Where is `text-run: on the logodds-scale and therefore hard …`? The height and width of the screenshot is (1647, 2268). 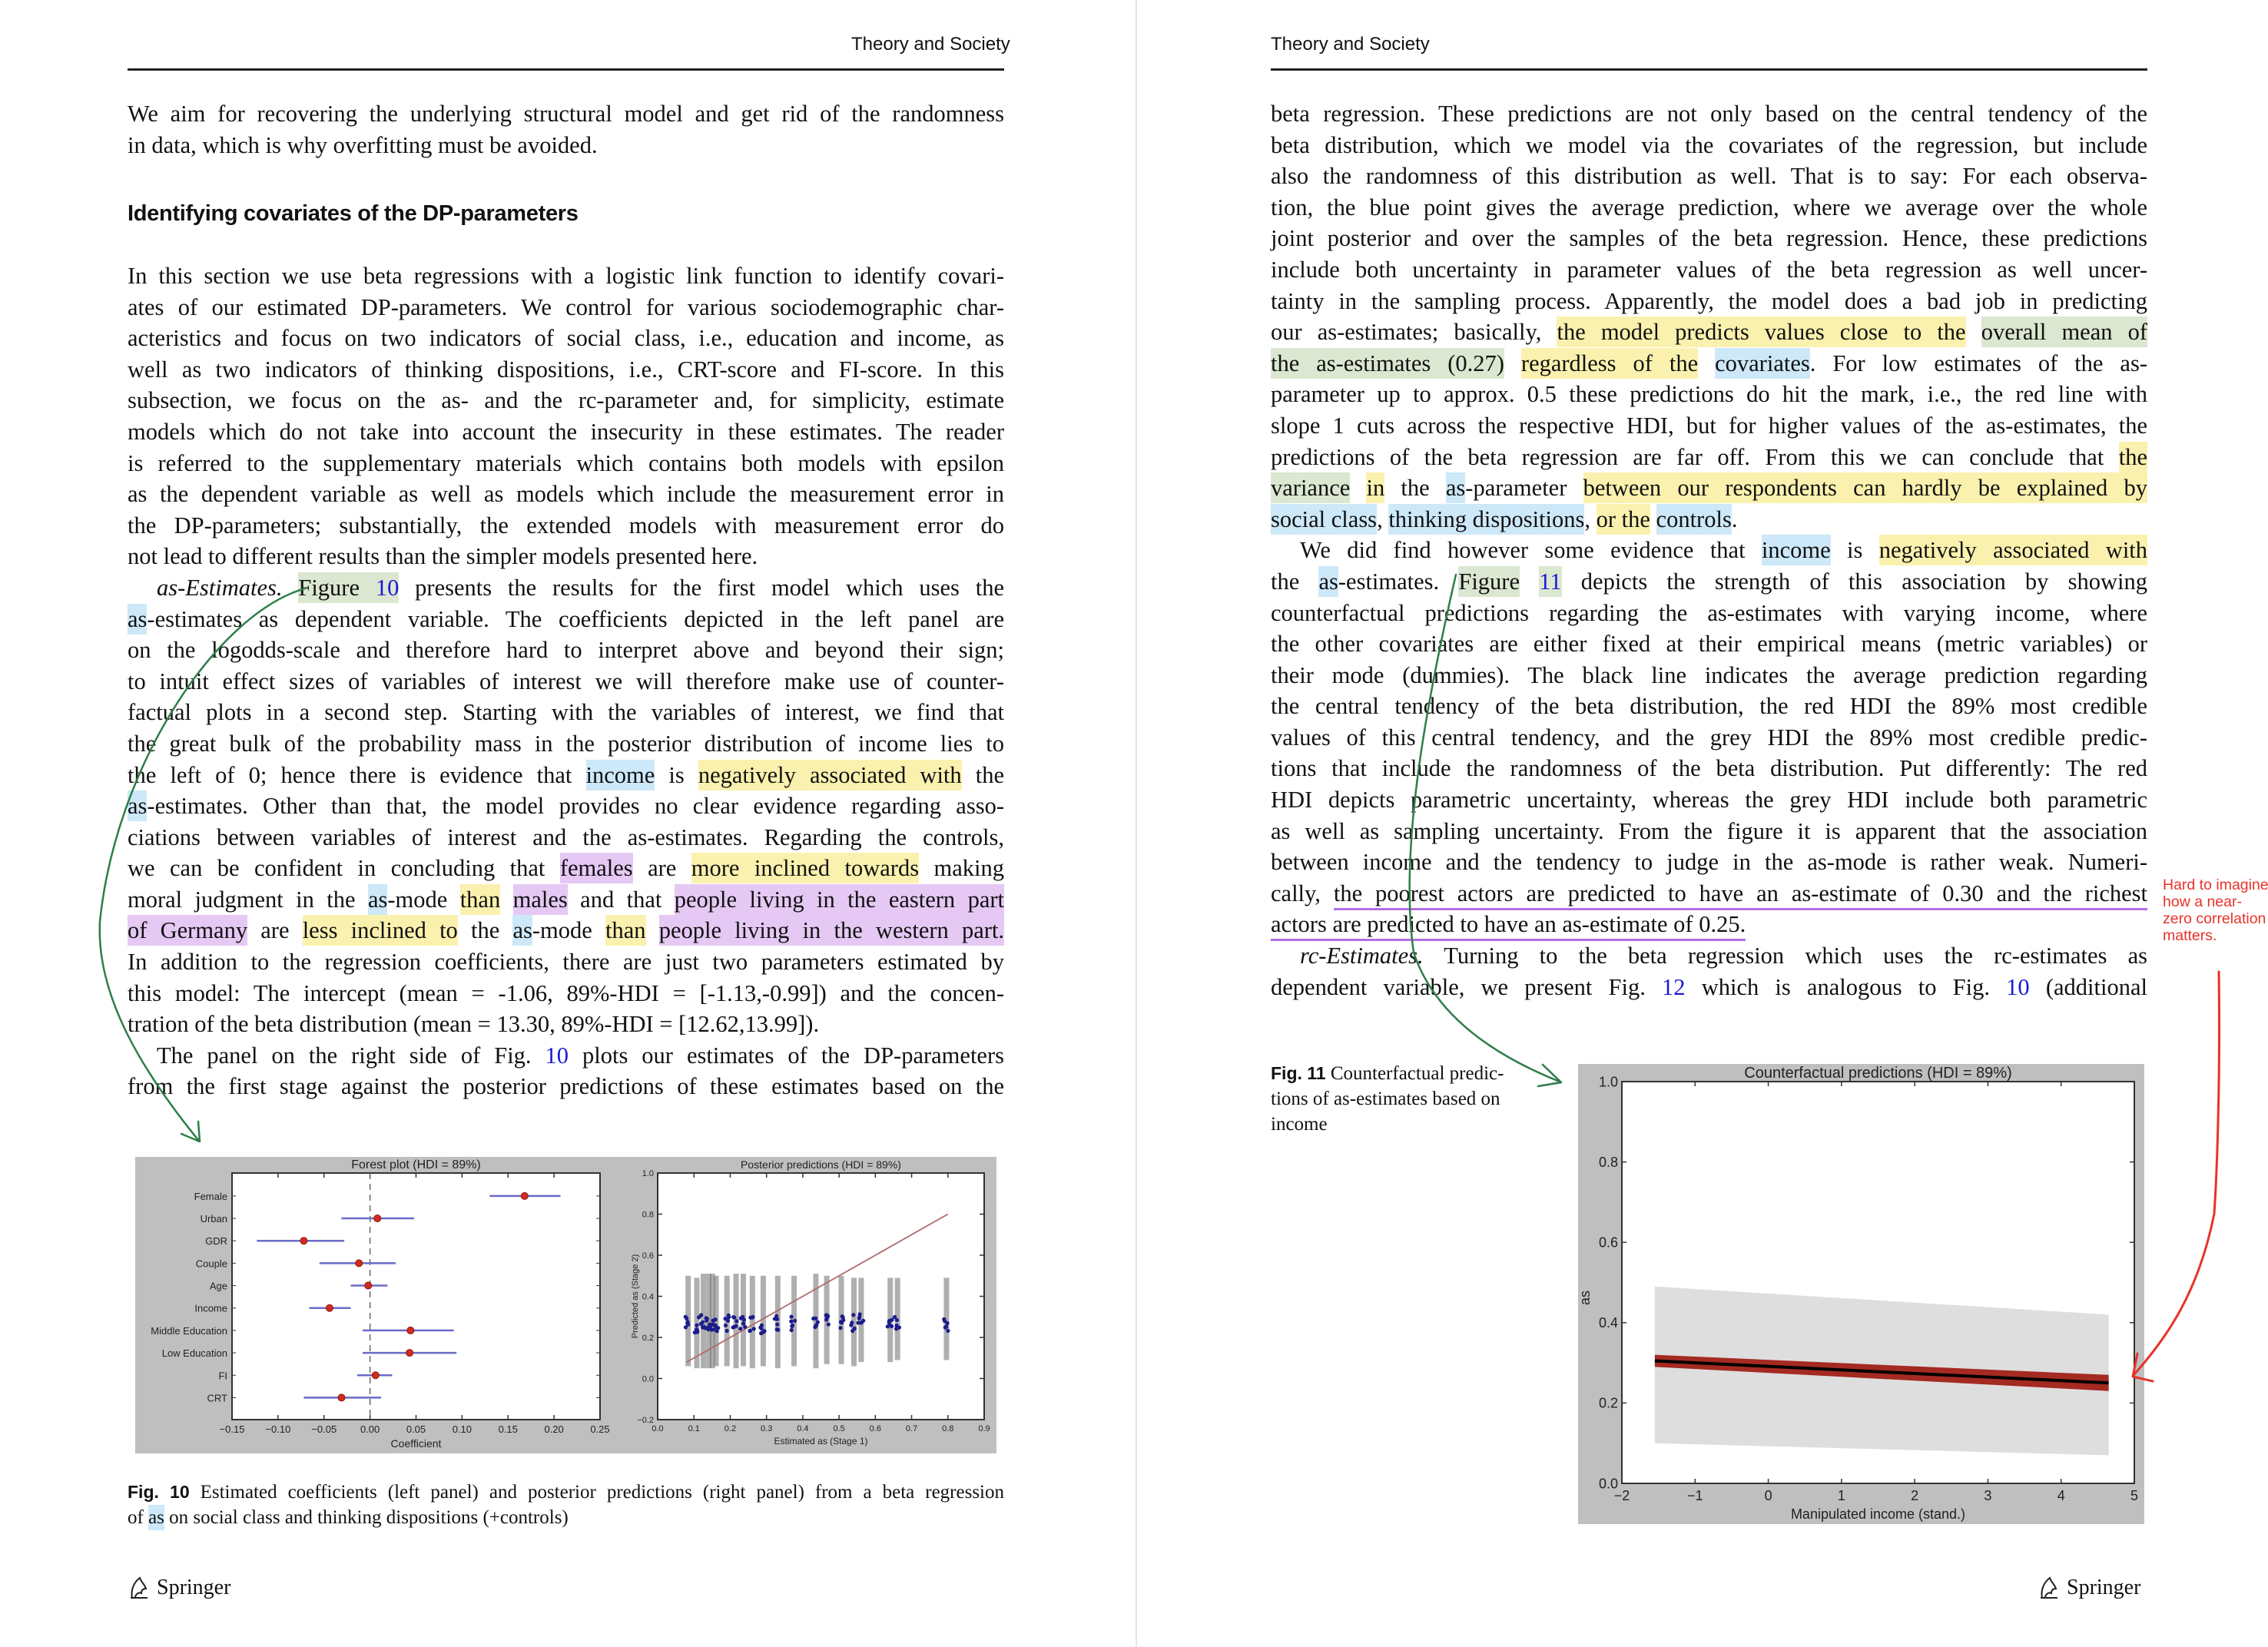
text-run: on the logodds-scale and therefore hard … is located at coordinates (566, 650).